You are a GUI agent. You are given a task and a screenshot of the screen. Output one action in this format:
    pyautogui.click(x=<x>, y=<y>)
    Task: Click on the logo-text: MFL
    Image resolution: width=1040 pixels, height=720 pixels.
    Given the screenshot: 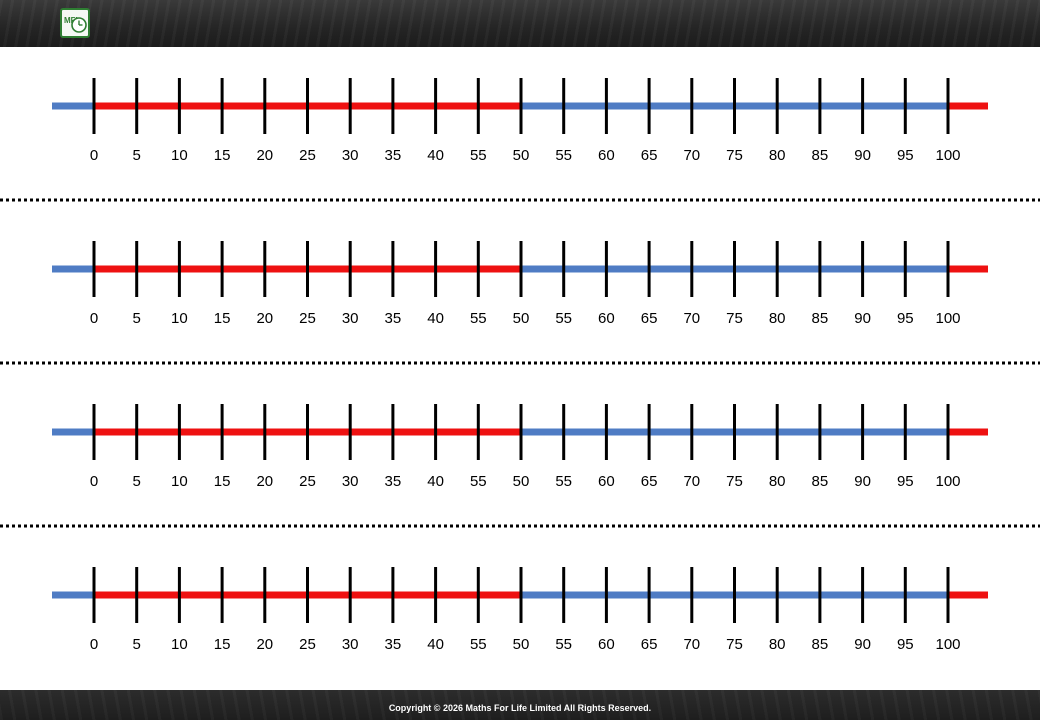 What is the action you would take?
    pyautogui.click(x=72, y=20)
    